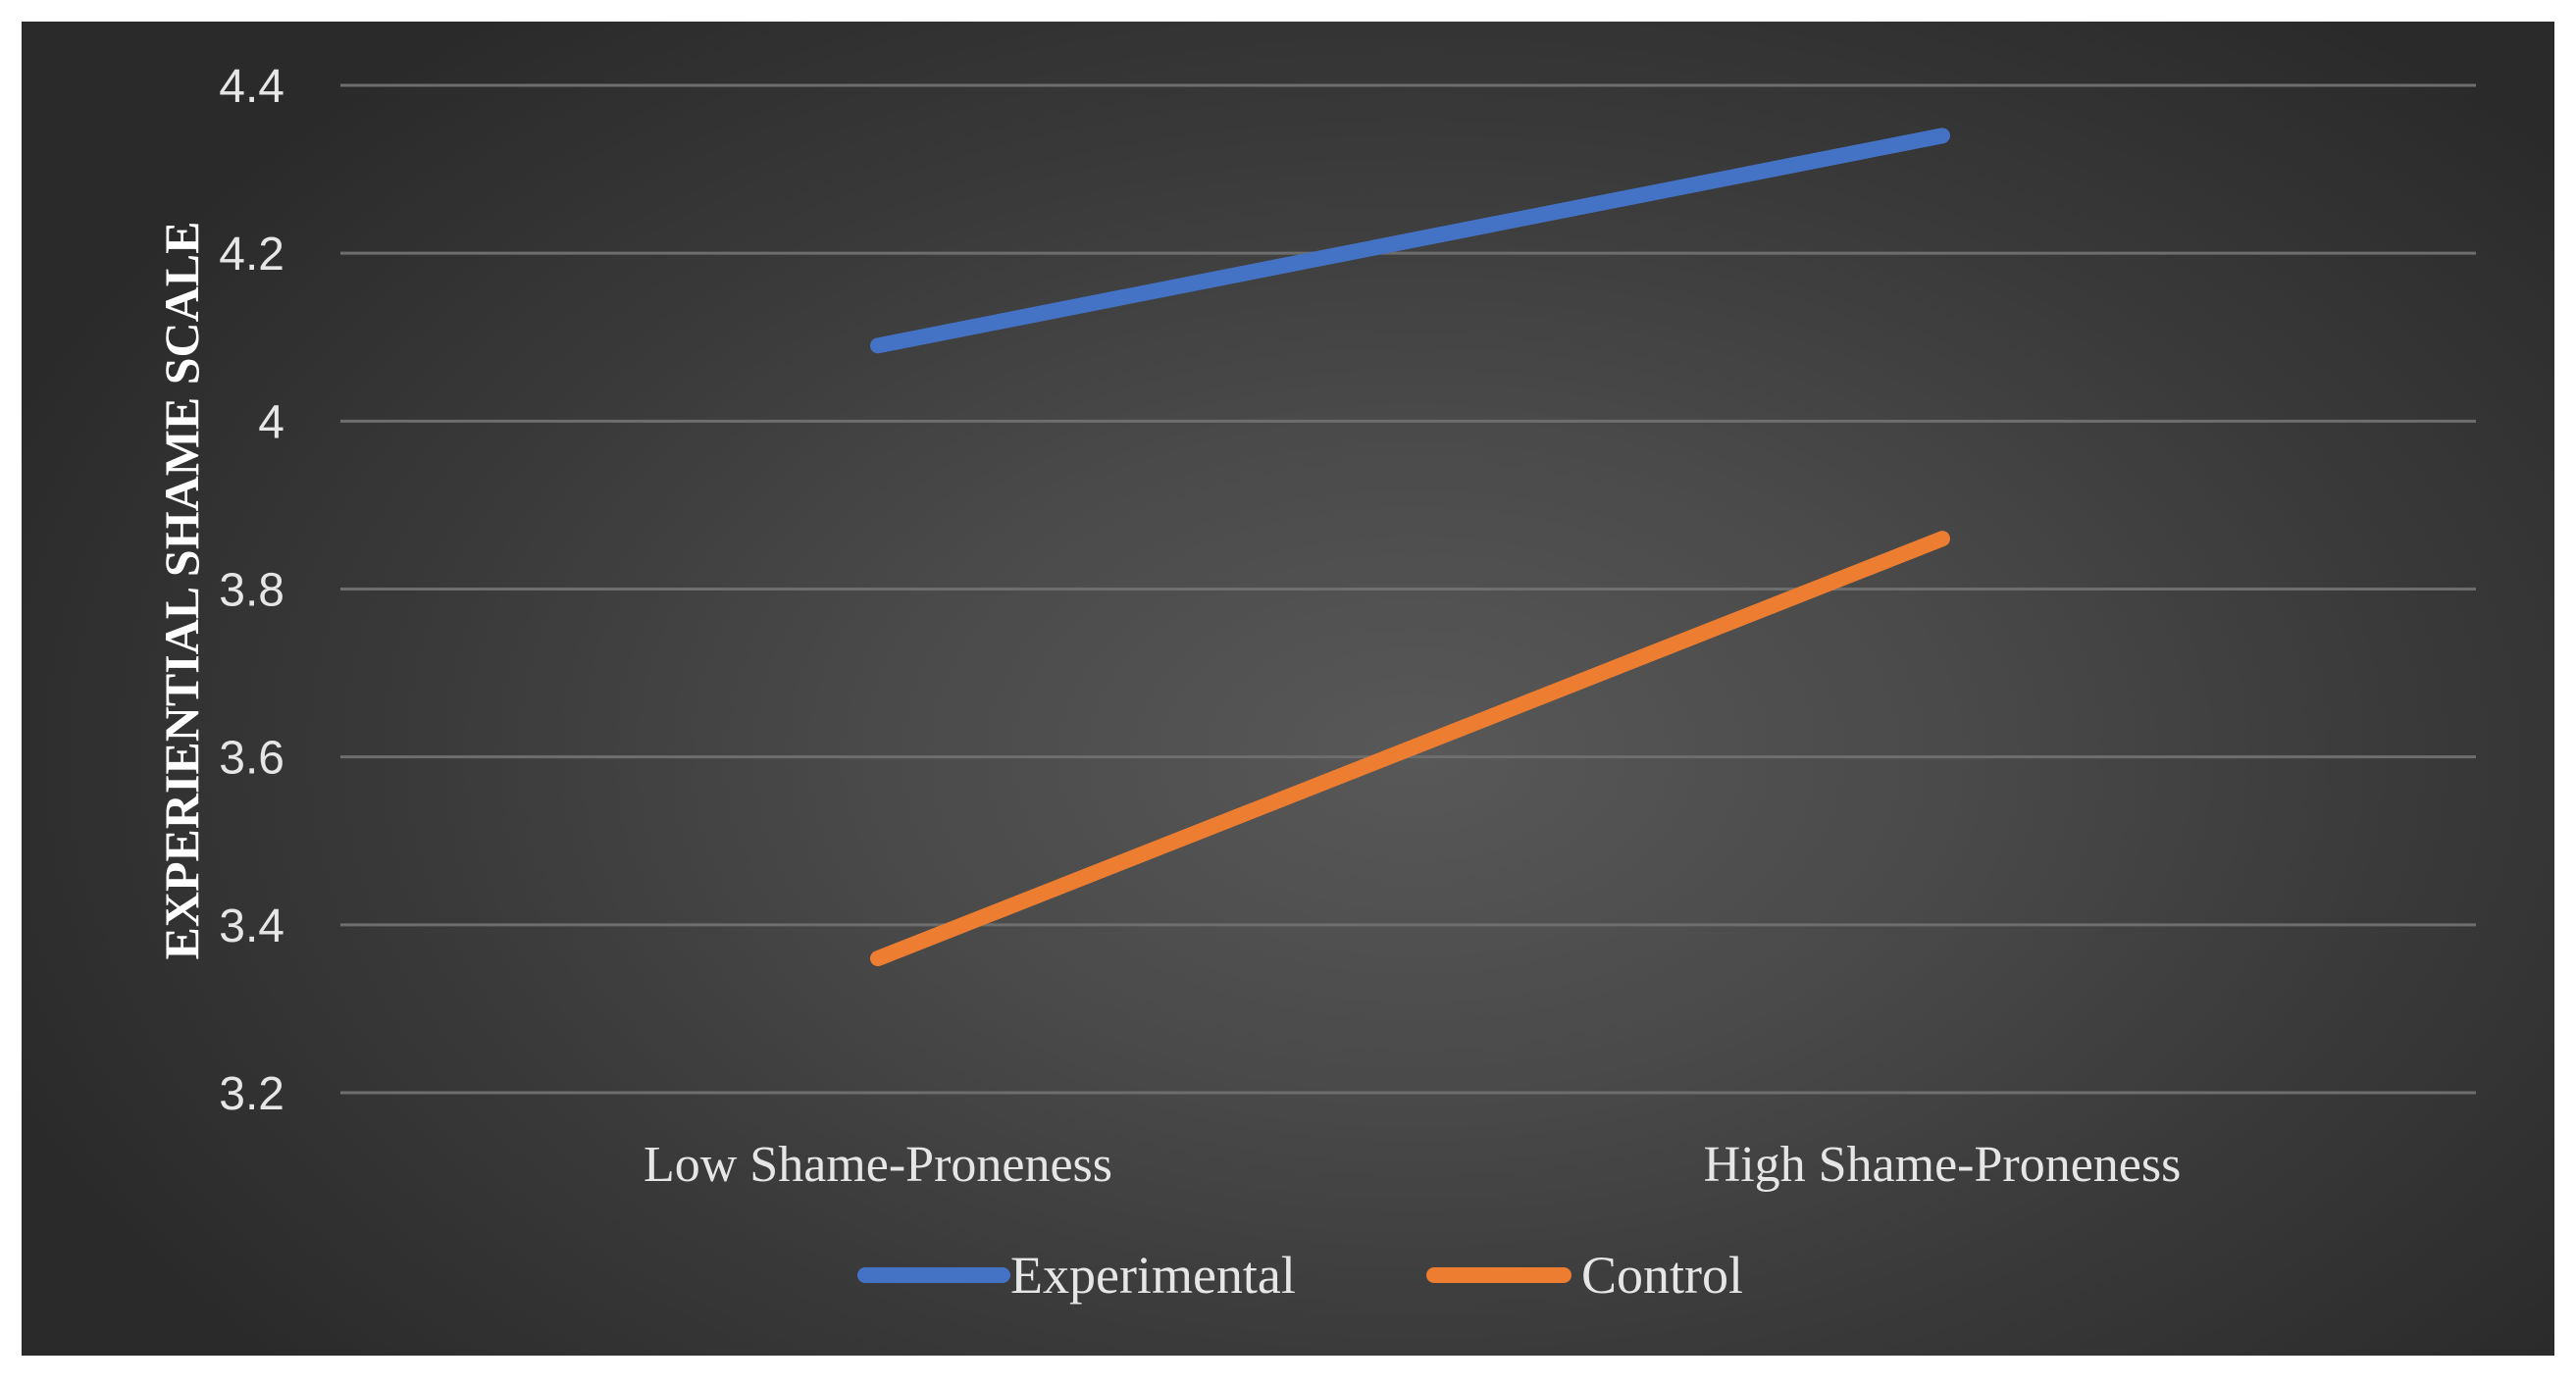  Describe the element at coordinates (1410, 749) in the screenshot. I see `series-line-control` at that location.